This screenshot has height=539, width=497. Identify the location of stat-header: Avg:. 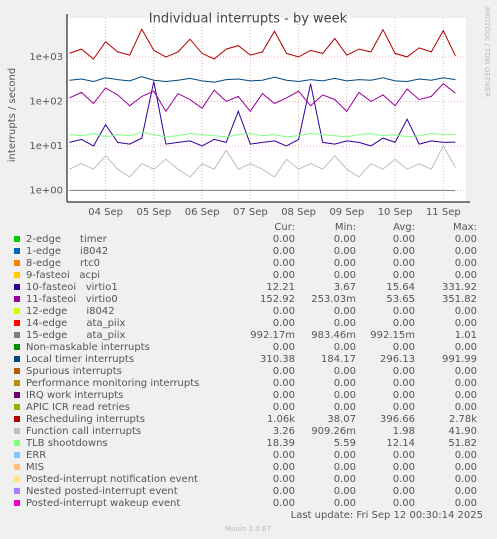
(404, 227).